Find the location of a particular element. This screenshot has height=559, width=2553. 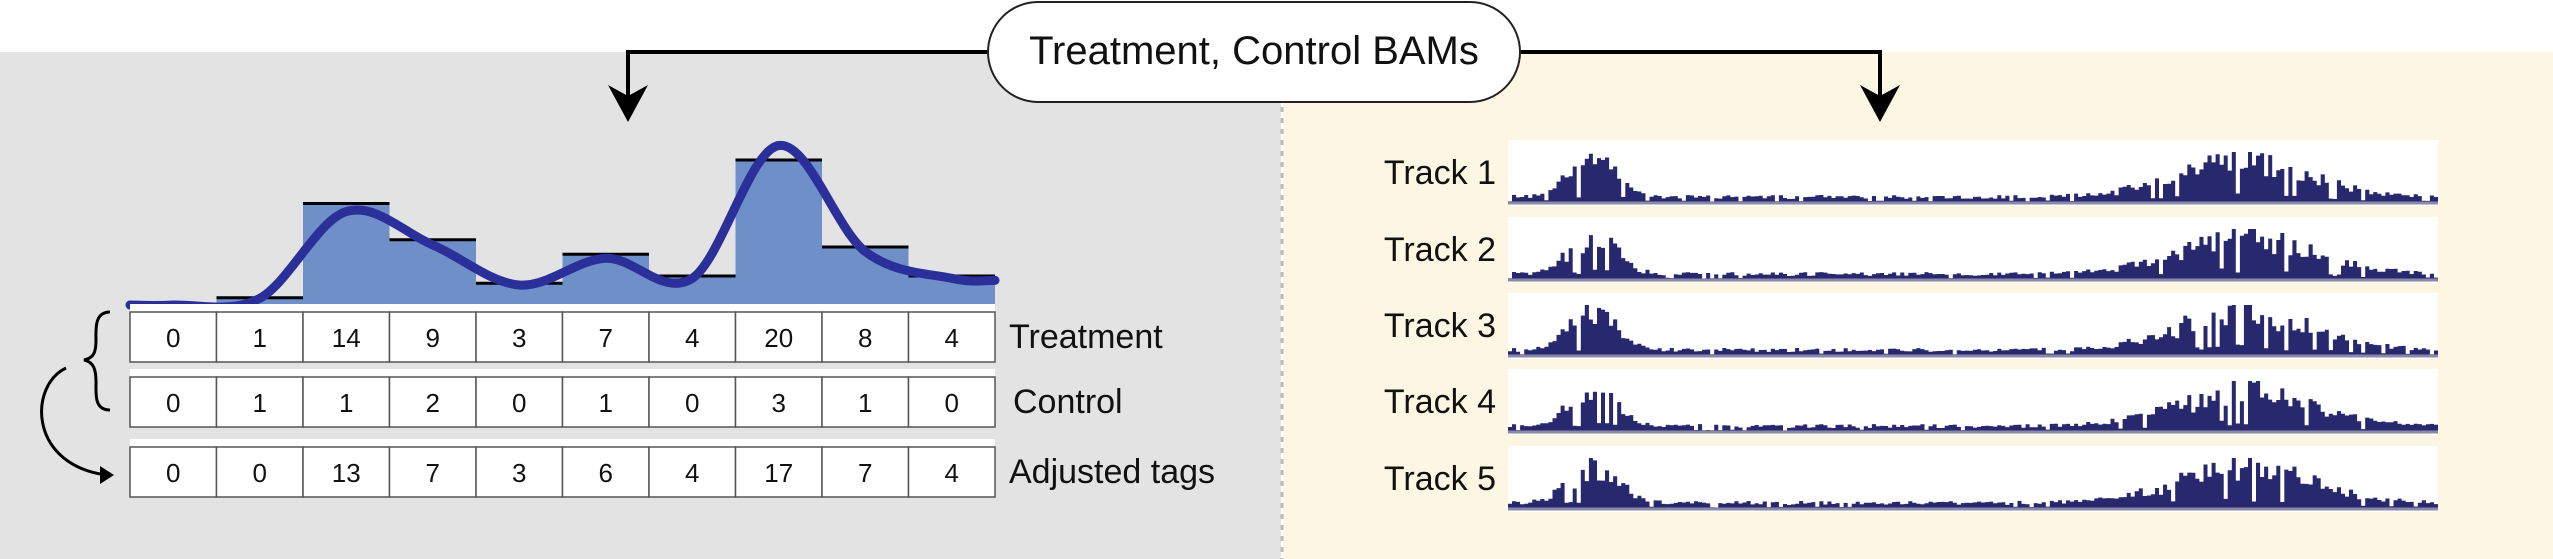

arrow-head-right-panel is located at coordinates (1880, 103).